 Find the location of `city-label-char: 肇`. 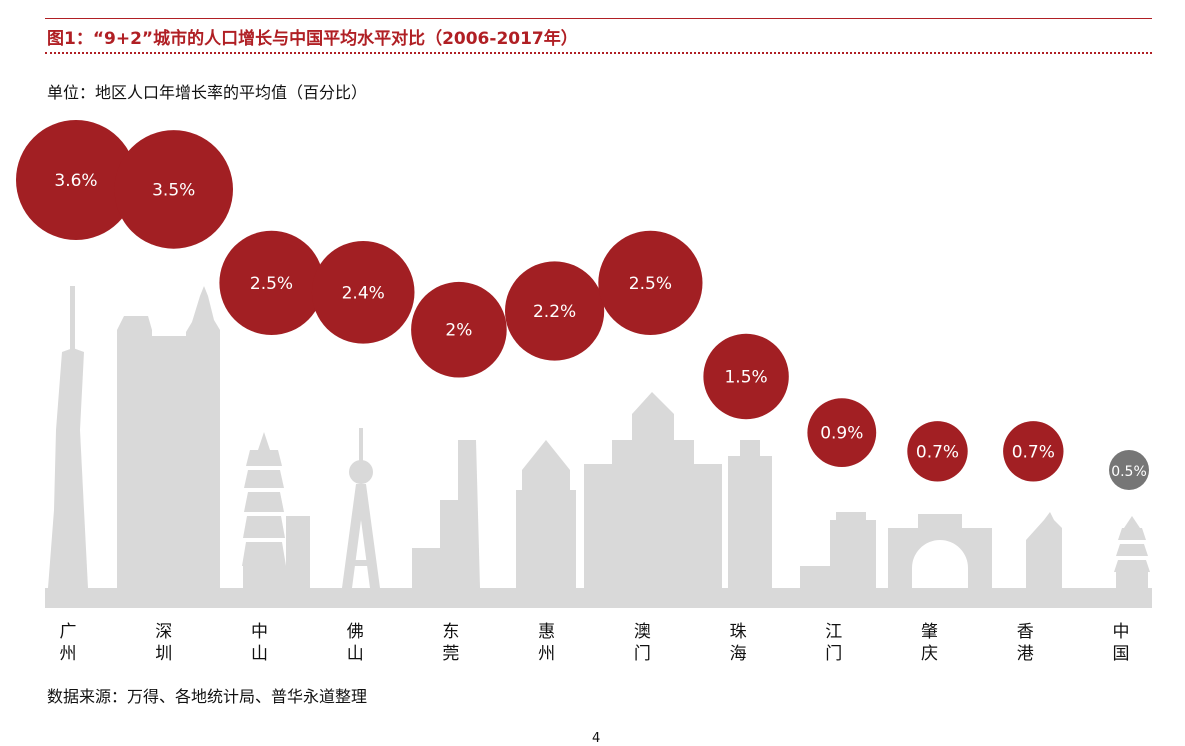

city-label-char: 肇 is located at coordinates (929, 632).